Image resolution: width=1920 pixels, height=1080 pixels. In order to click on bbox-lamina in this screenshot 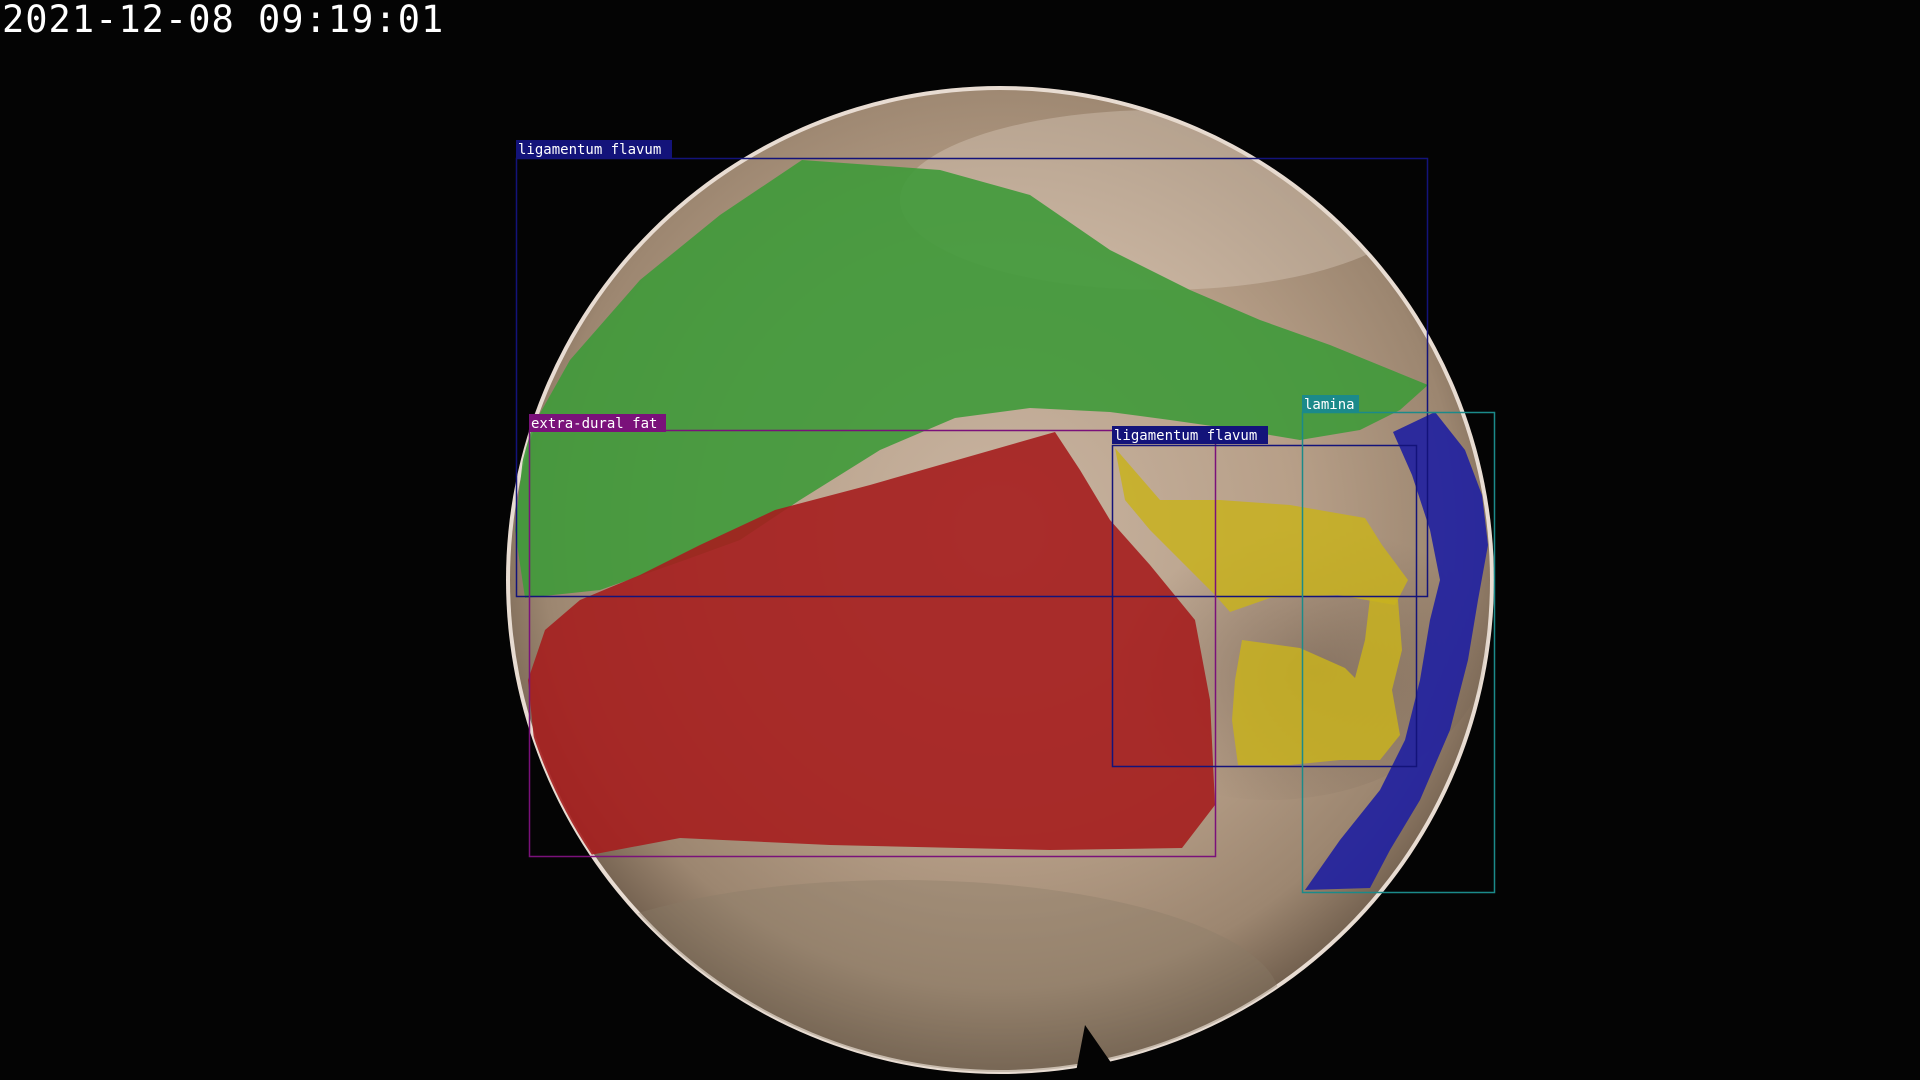, I will do `click(1398, 652)`.